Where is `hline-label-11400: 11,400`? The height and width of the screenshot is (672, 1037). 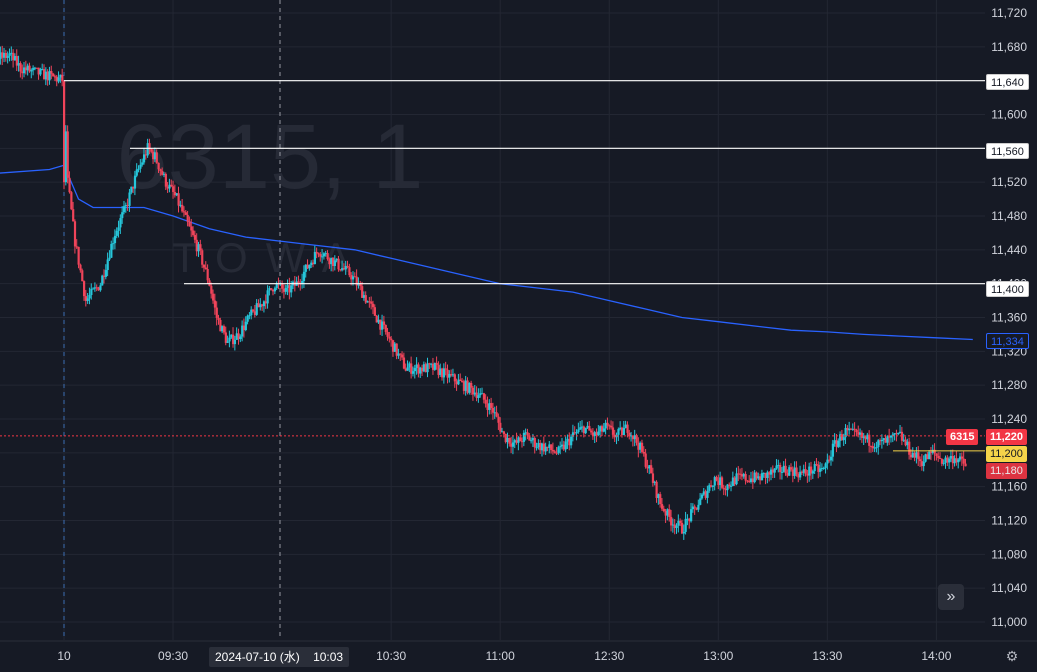
hline-label-11400: 11,400 is located at coordinates (1007, 289).